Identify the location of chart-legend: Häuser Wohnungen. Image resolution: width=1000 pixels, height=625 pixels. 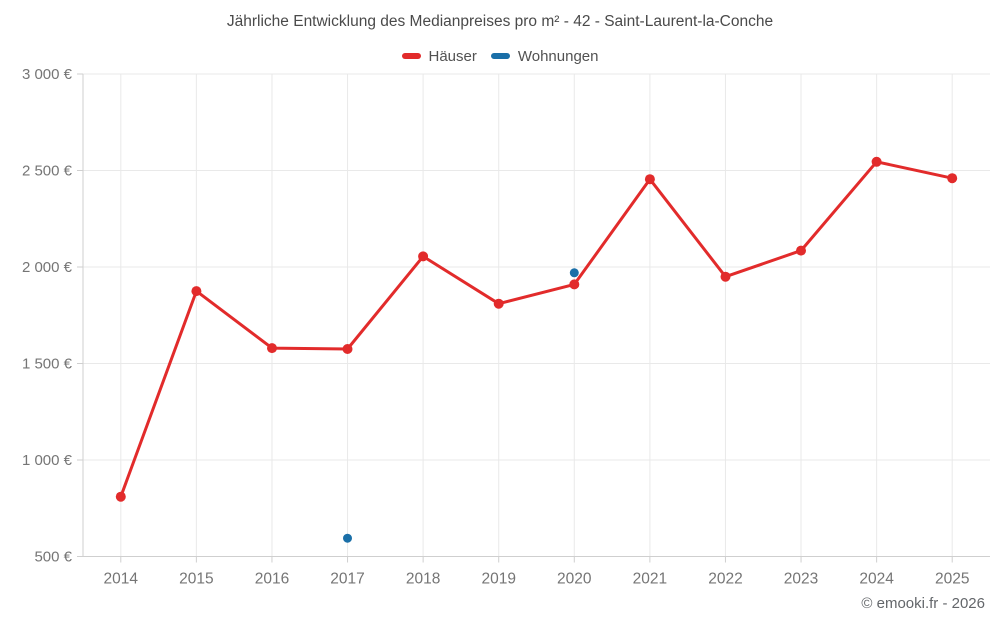
(500, 56).